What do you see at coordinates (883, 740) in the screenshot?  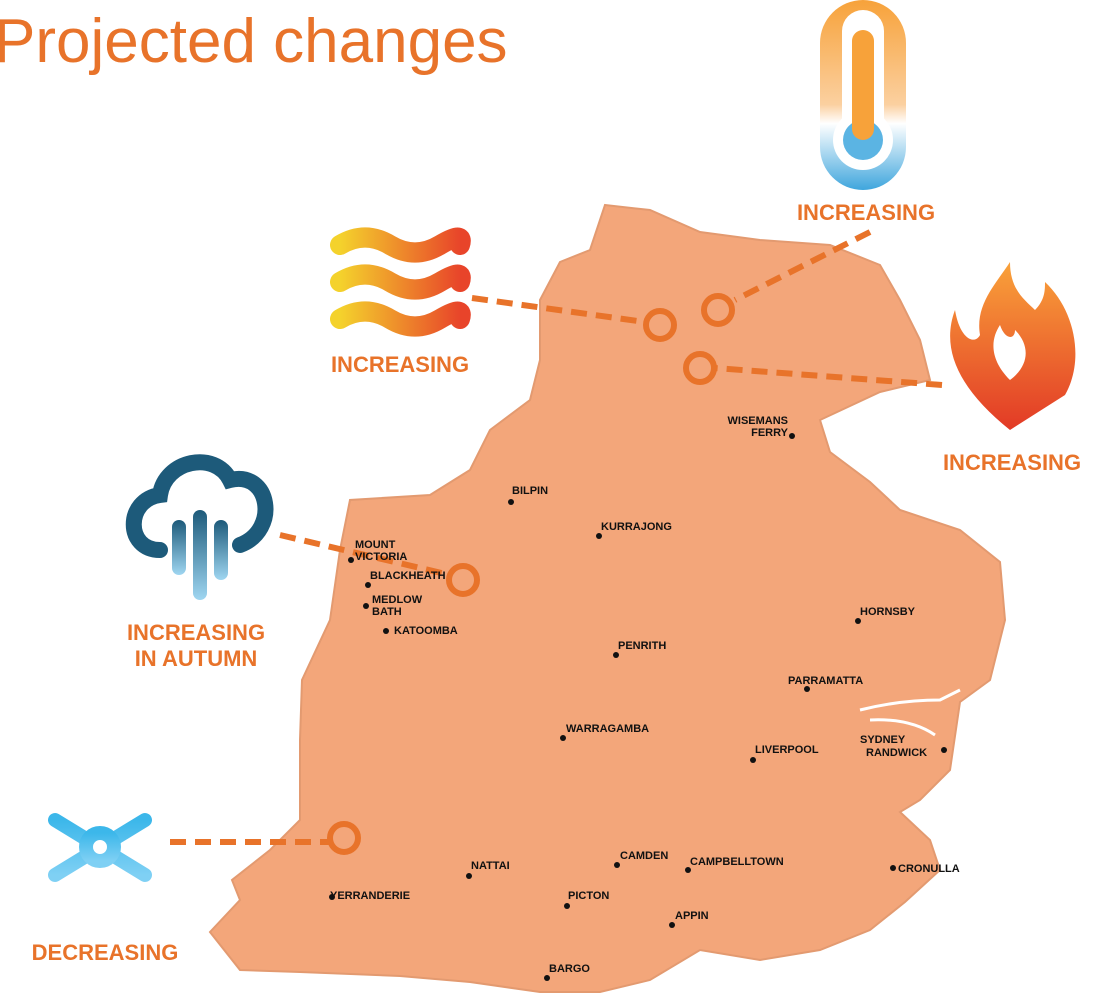 I see `place-label: SYDNEY` at bounding box center [883, 740].